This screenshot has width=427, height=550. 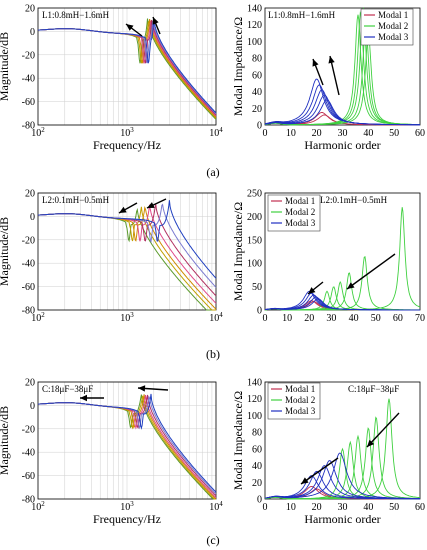 I want to click on y-tick-label: 50, so click(x=257, y=287).